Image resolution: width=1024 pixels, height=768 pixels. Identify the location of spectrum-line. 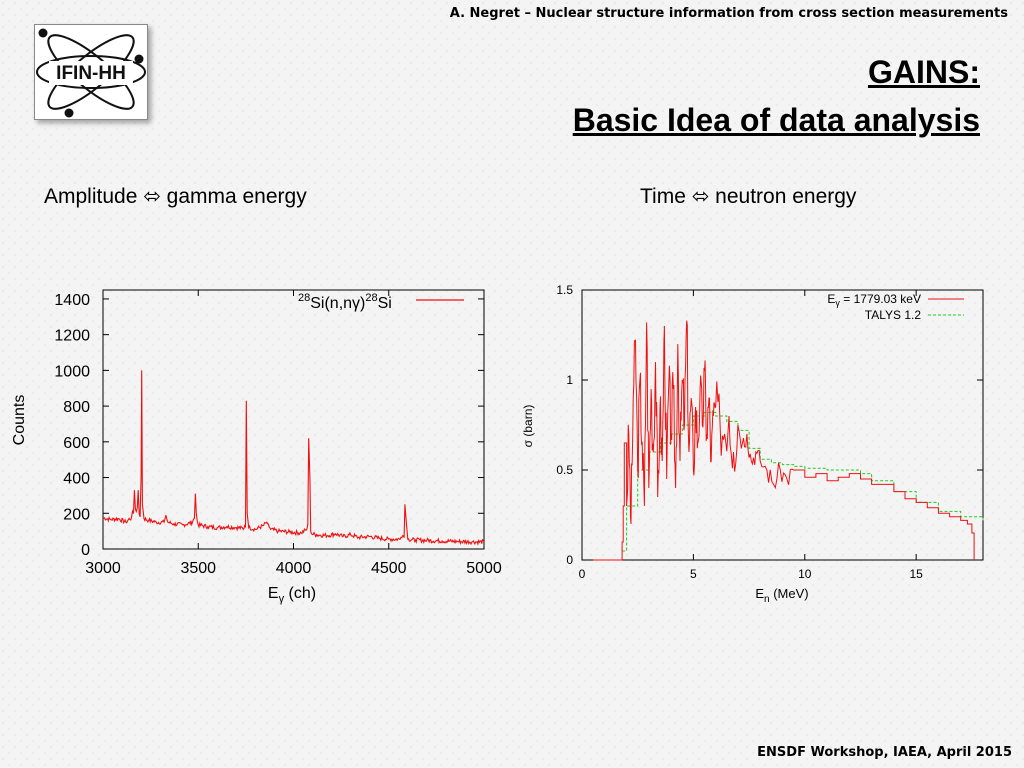
(293, 458).